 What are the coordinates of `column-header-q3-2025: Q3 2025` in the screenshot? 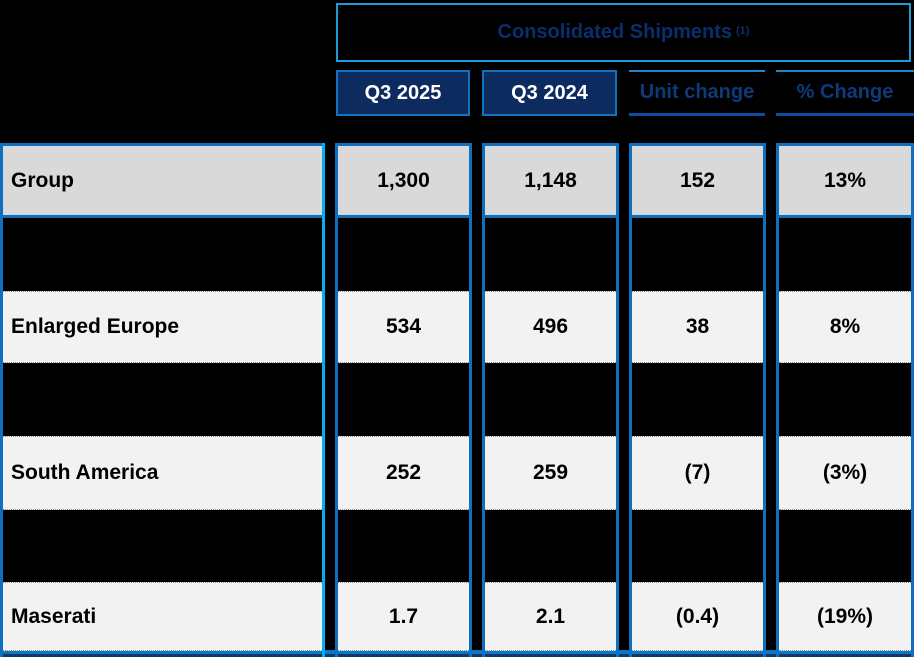 It's located at (403, 93).